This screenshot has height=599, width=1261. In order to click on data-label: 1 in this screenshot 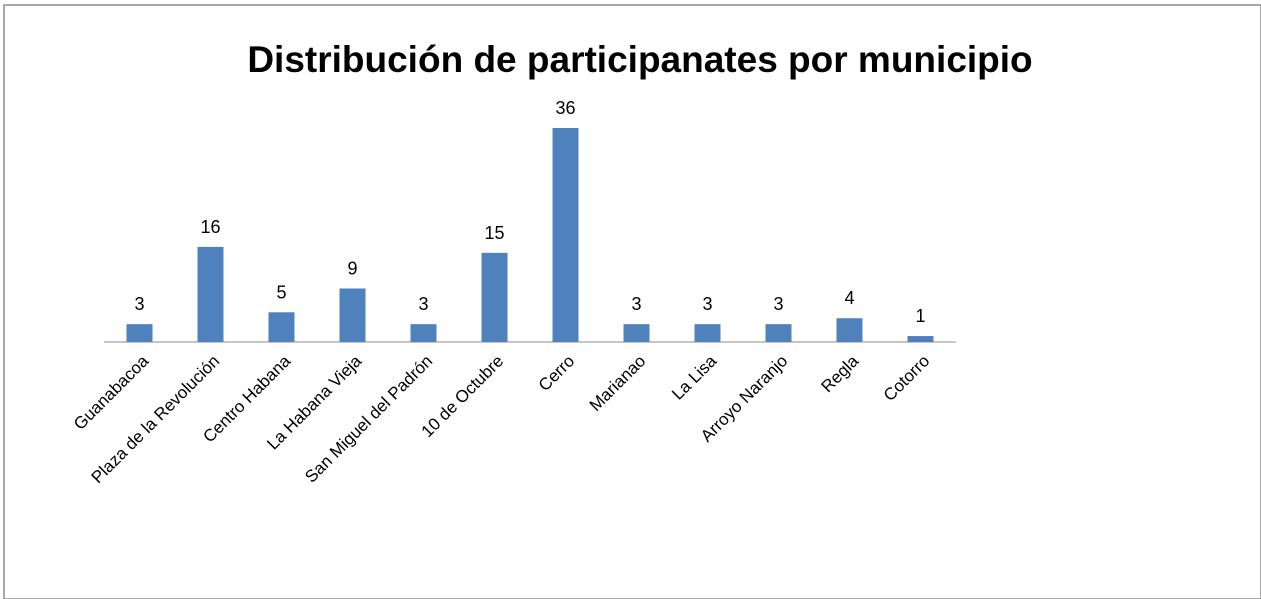, I will do `click(920, 316)`.